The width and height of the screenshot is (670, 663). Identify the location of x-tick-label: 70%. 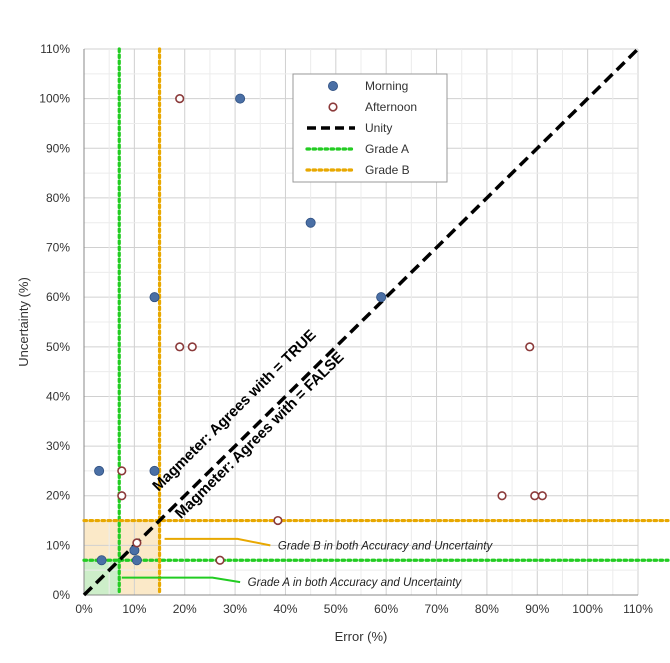
(437, 609).